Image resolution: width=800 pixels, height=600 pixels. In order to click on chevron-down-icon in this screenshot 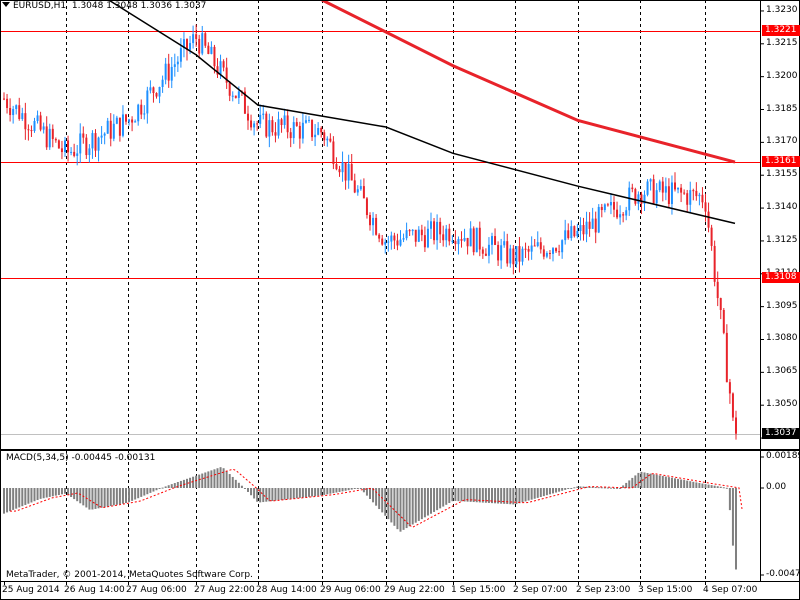, I will do `click(6, 4)`.